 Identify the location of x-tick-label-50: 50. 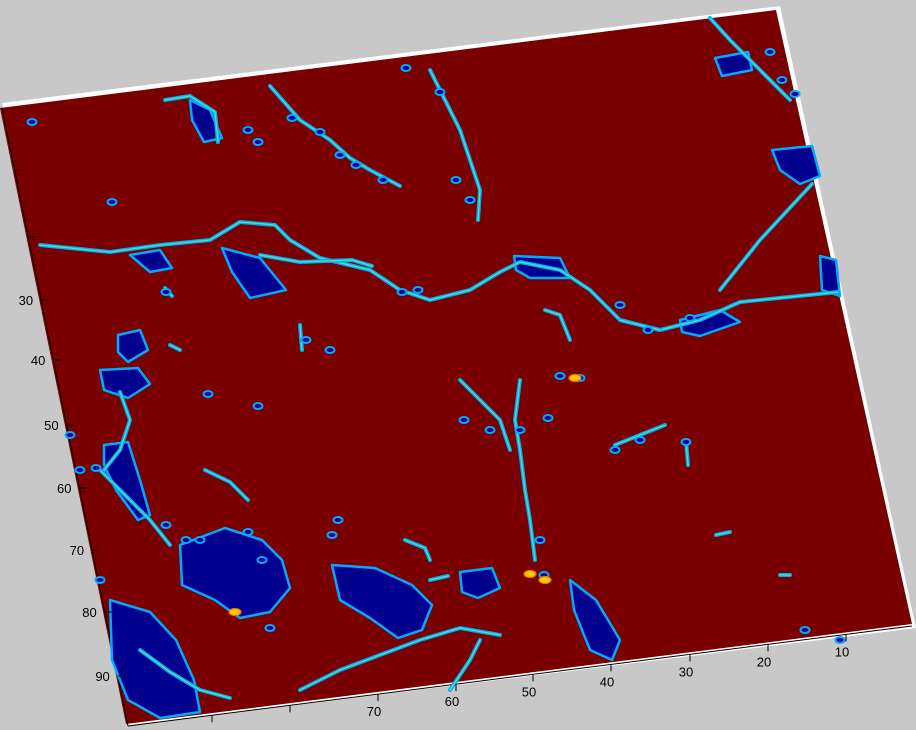
(529, 691).